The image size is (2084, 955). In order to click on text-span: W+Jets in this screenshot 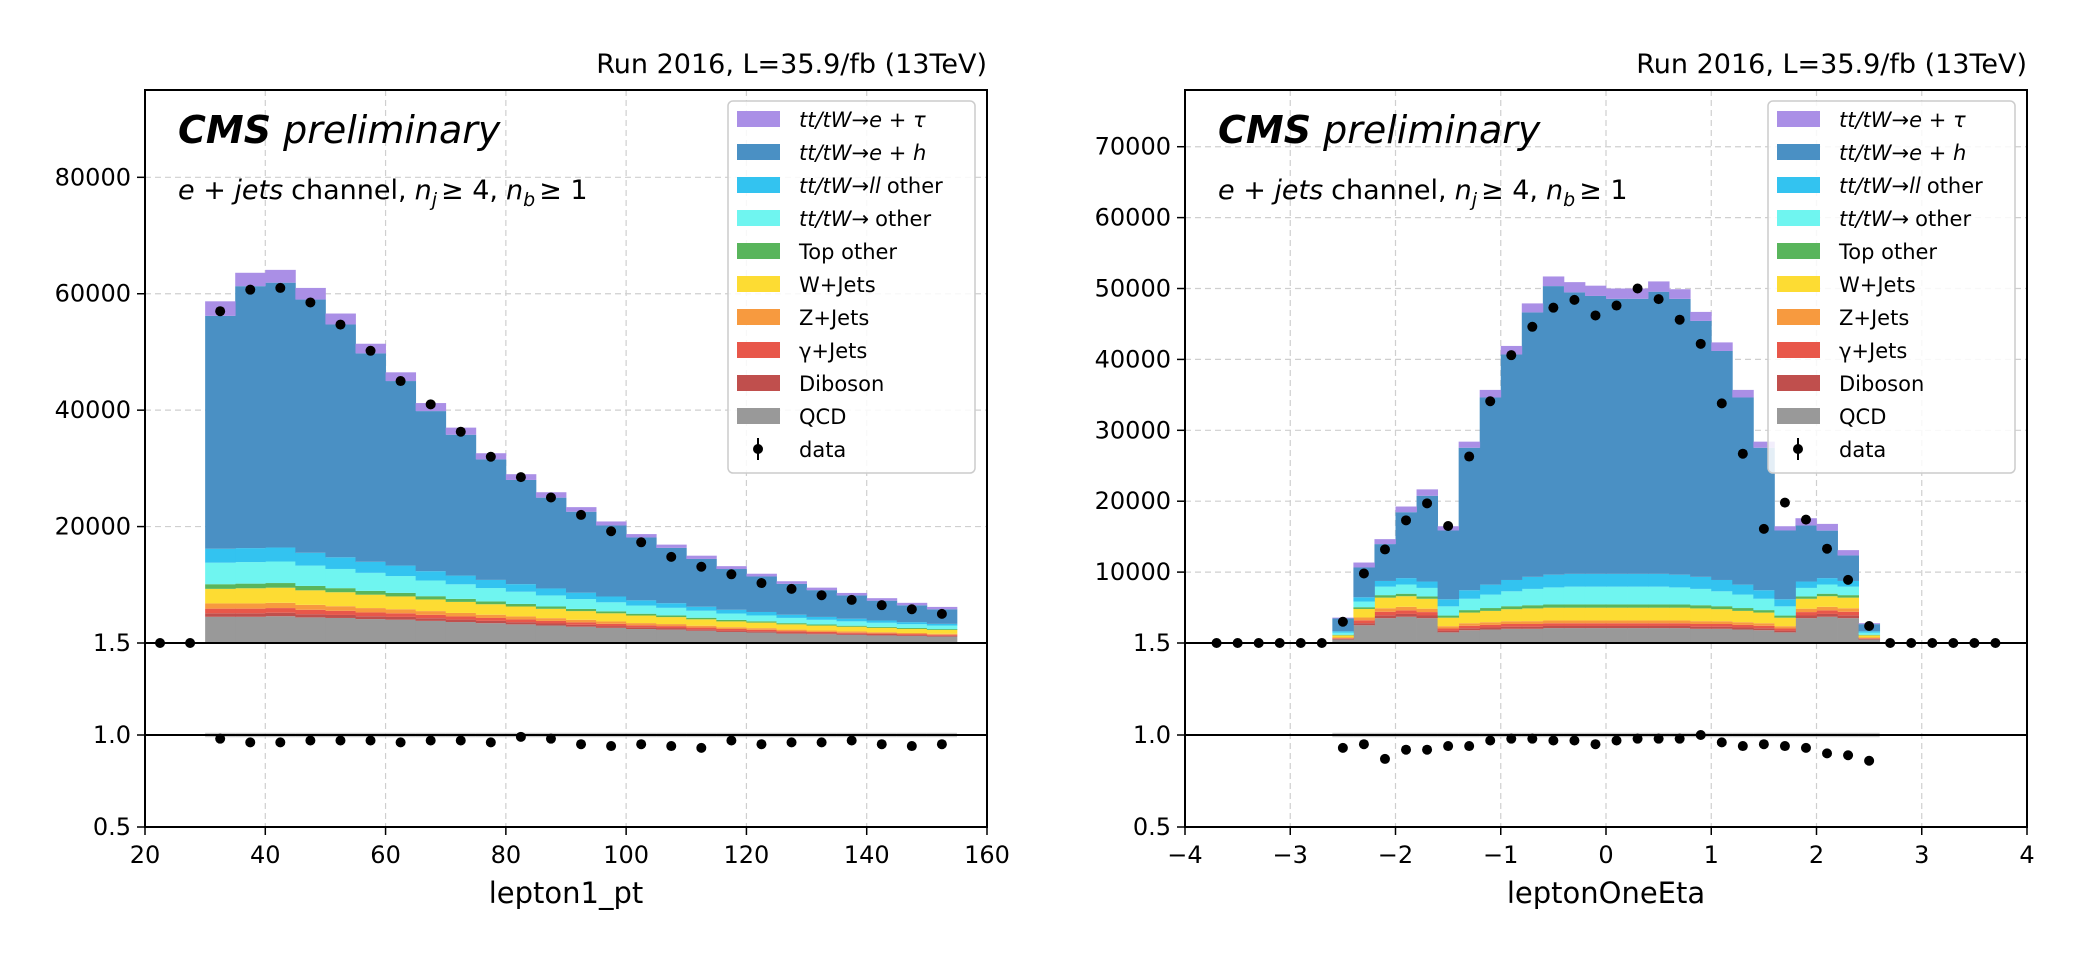, I will do `click(837, 285)`.